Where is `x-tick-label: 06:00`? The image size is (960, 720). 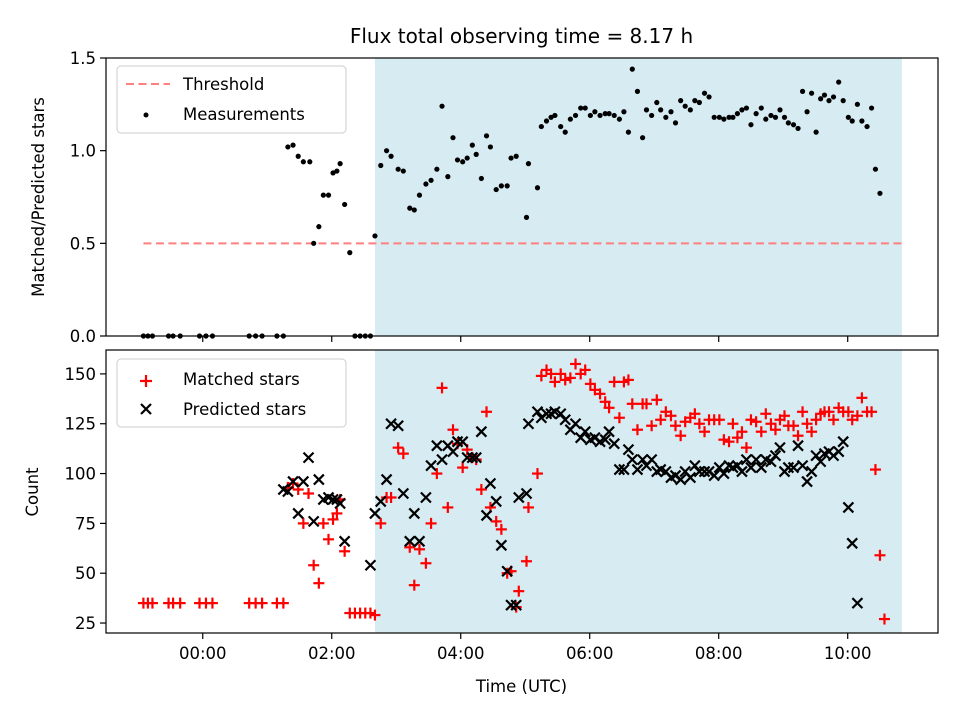
x-tick-label: 06:00 is located at coordinates (590, 653).